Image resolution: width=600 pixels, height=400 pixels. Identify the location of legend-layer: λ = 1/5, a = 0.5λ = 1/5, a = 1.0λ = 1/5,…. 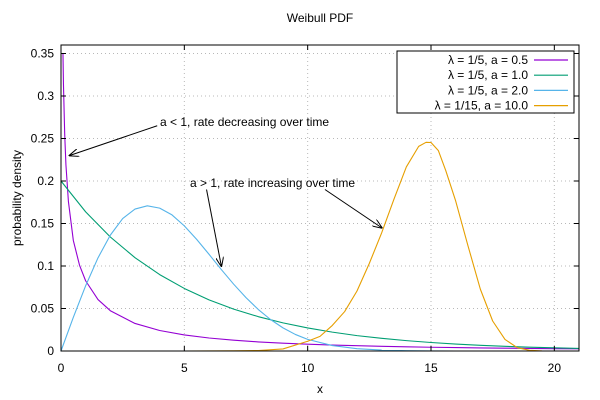
(485, 82).